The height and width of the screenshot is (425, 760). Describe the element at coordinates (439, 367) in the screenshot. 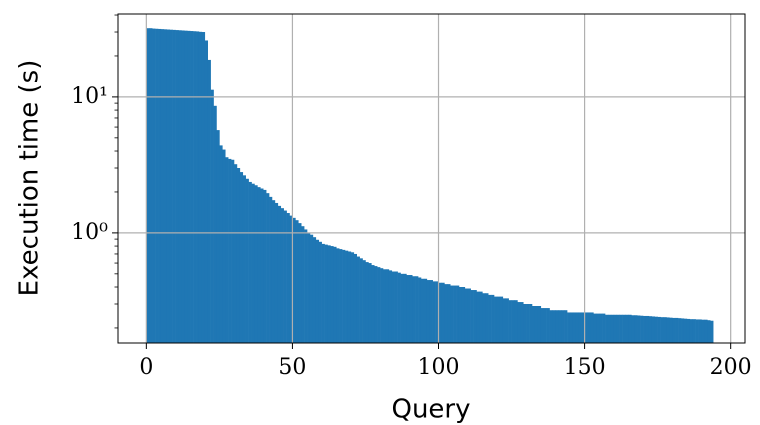

I see `x-tick-label: 100` at that location.